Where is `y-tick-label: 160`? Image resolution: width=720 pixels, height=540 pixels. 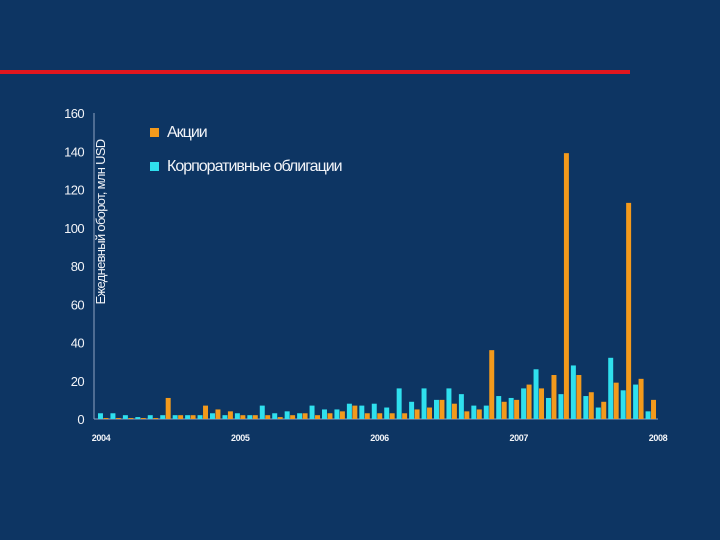
y-tick-label: 160 is located at coordinates (74, 113).